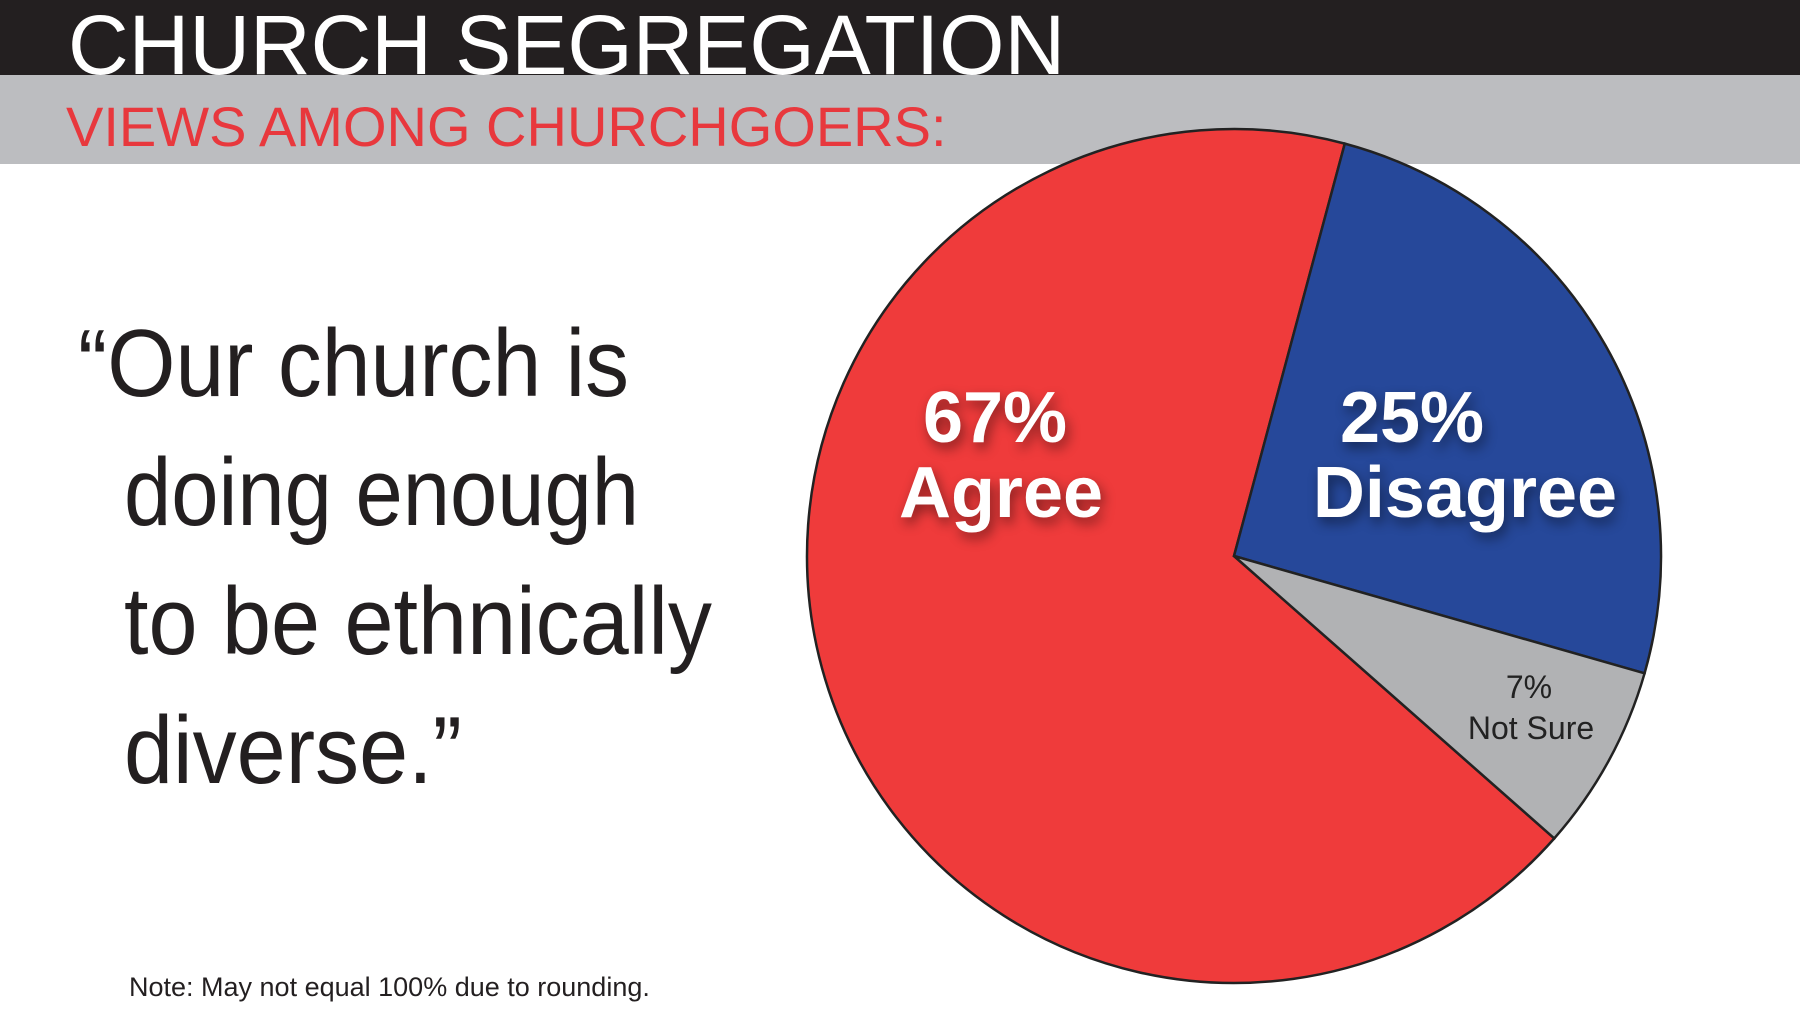  I want to click on chart-title: CHURCH SEGREGATION, so click(566, 46).